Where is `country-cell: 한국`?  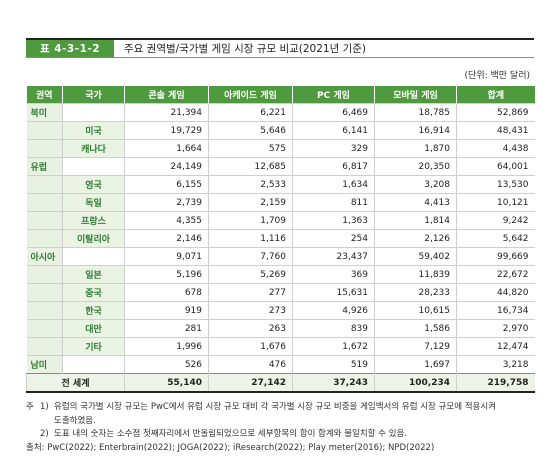 country-cell: 한국 is located at coordinates (93, 310).